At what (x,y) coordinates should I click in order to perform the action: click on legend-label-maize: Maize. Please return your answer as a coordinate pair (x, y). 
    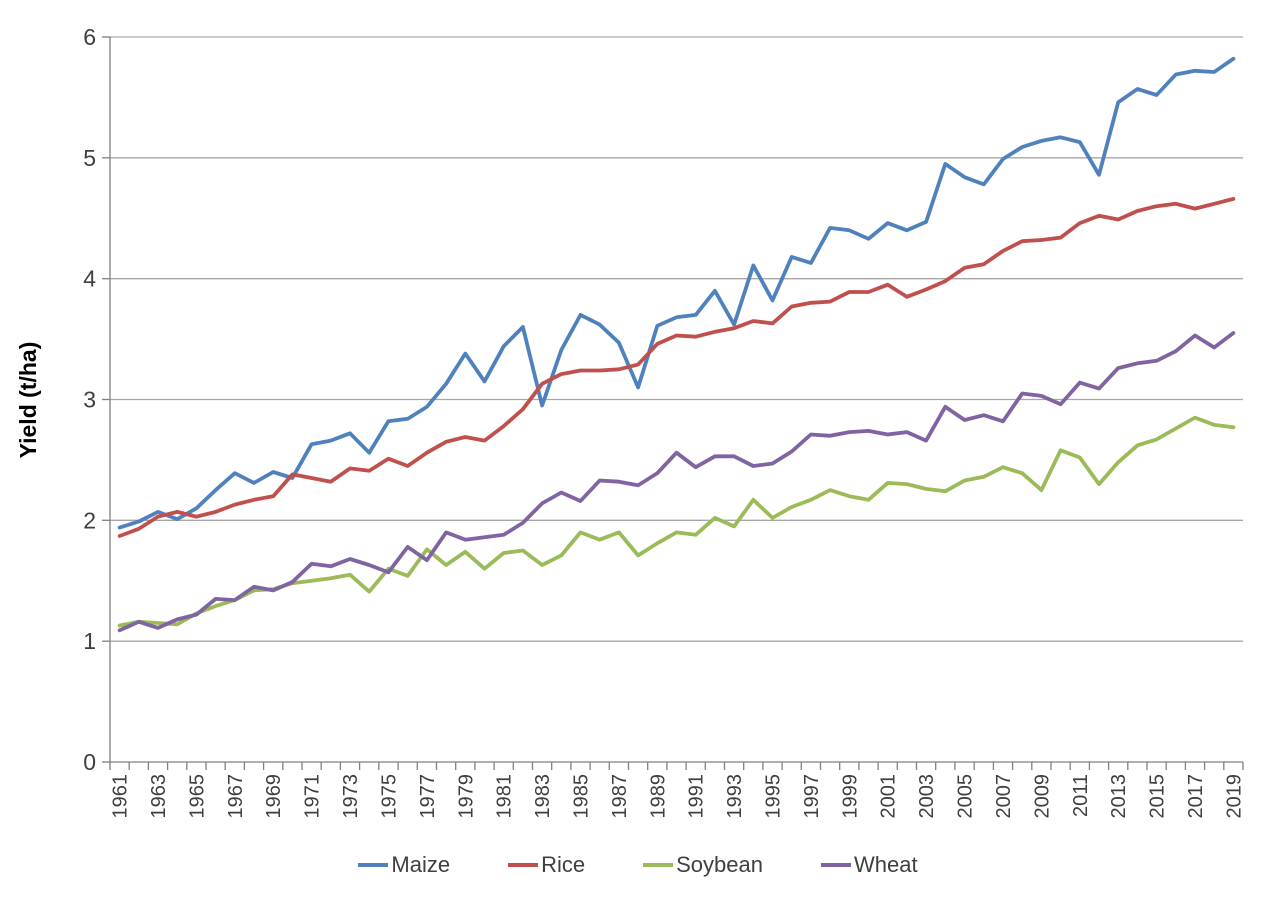
    Looking at the image, I should click on (421, 864).